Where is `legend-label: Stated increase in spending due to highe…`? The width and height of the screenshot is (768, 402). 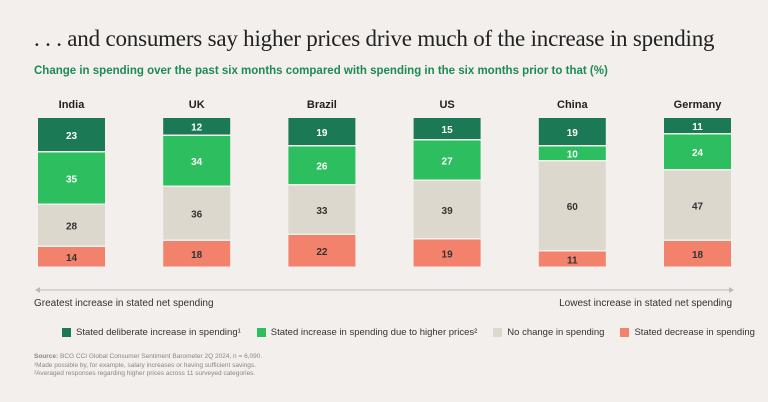
legend-label: Stated increase in spending due to highe… is located at coordinates (374, 332).